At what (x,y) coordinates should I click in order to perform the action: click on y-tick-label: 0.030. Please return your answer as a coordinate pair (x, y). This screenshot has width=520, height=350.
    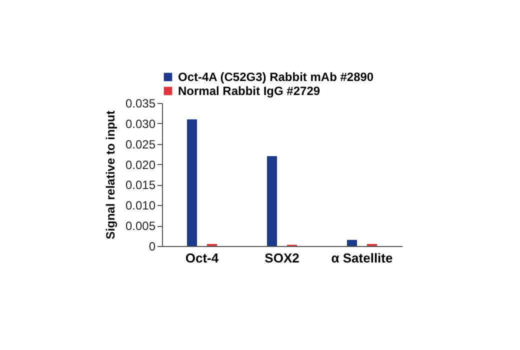
    Looking at the image, I should click on (140, 123).